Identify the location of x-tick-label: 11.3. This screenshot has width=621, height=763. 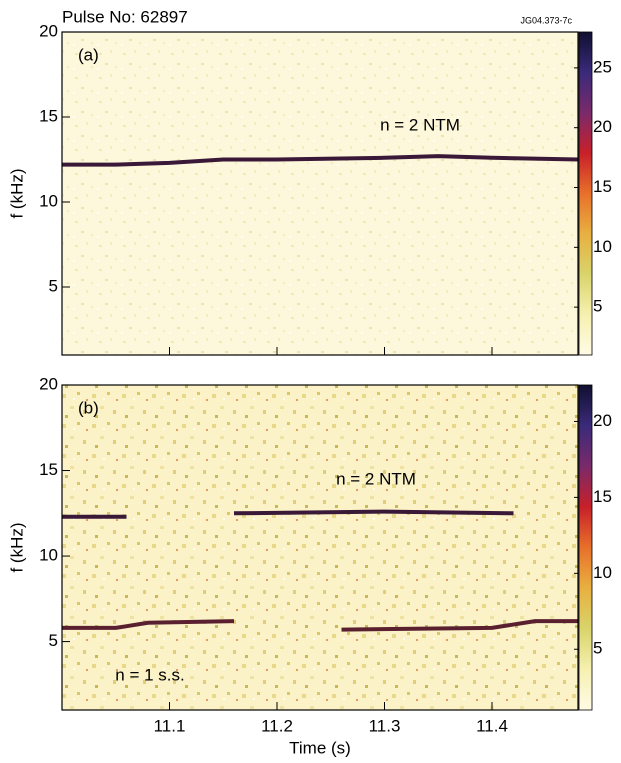
(385, 725).